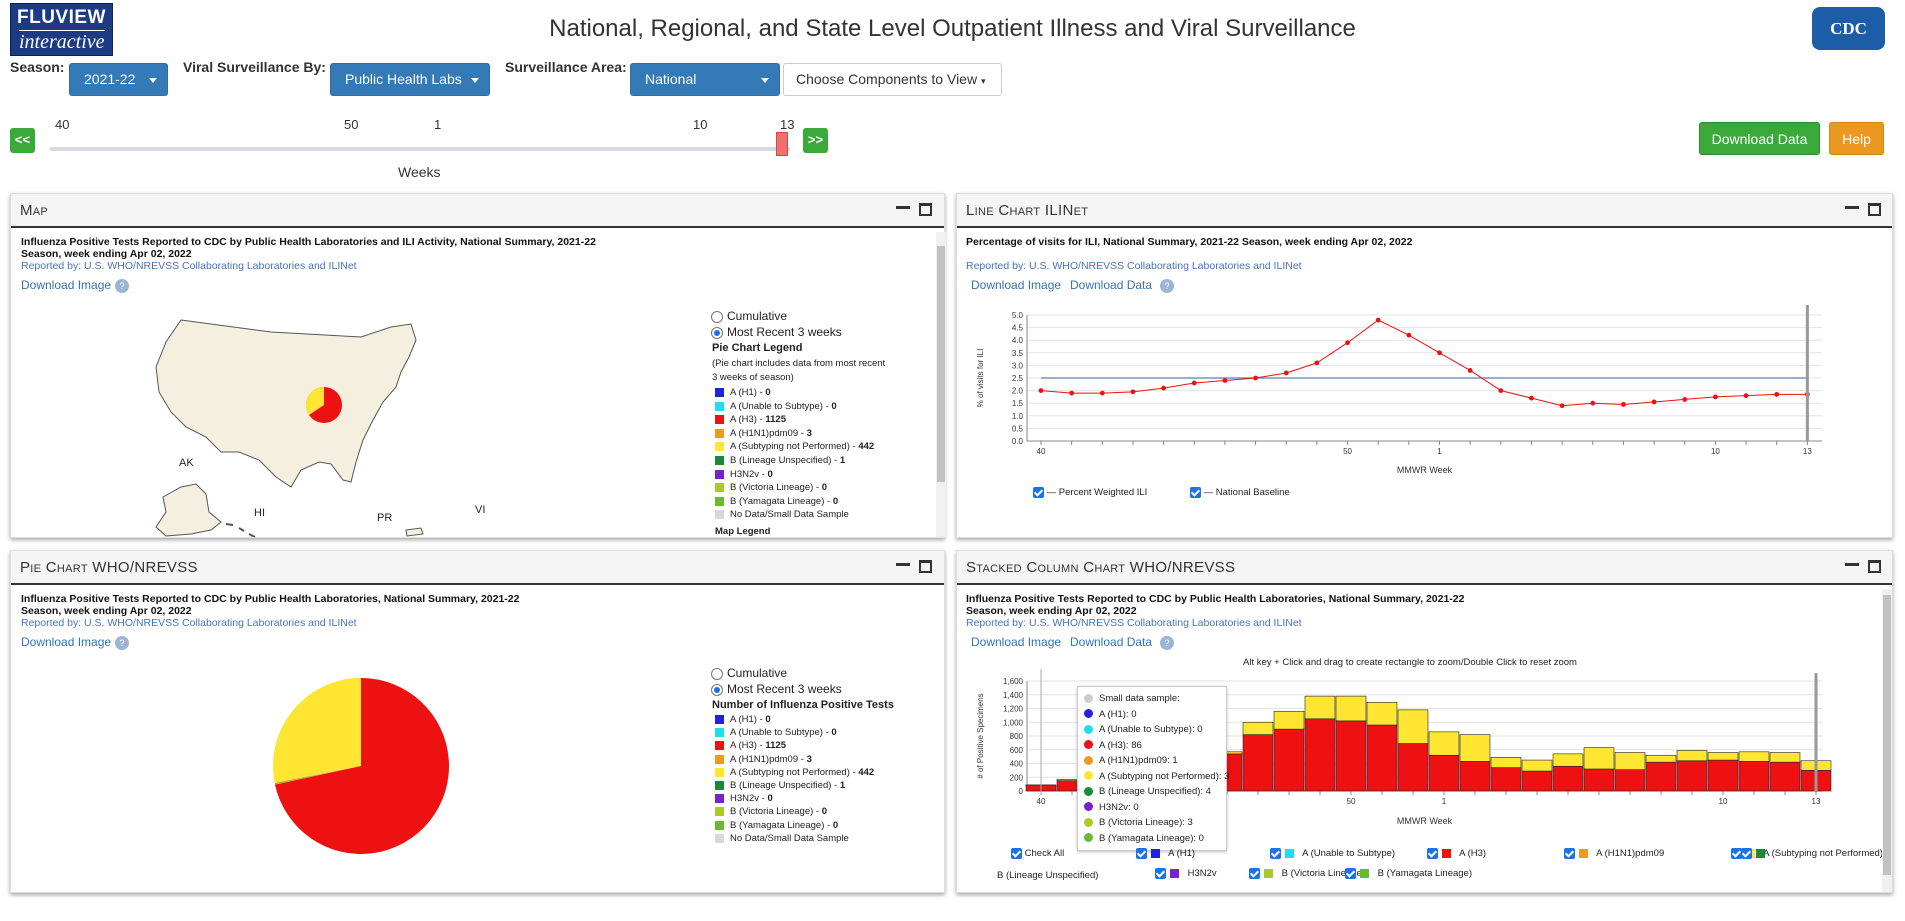 Image resolution: width=1905 pixels, height=921 pixels. I want to click on legend-label: A (Subtyping not Performed) -, so click(794, 772).